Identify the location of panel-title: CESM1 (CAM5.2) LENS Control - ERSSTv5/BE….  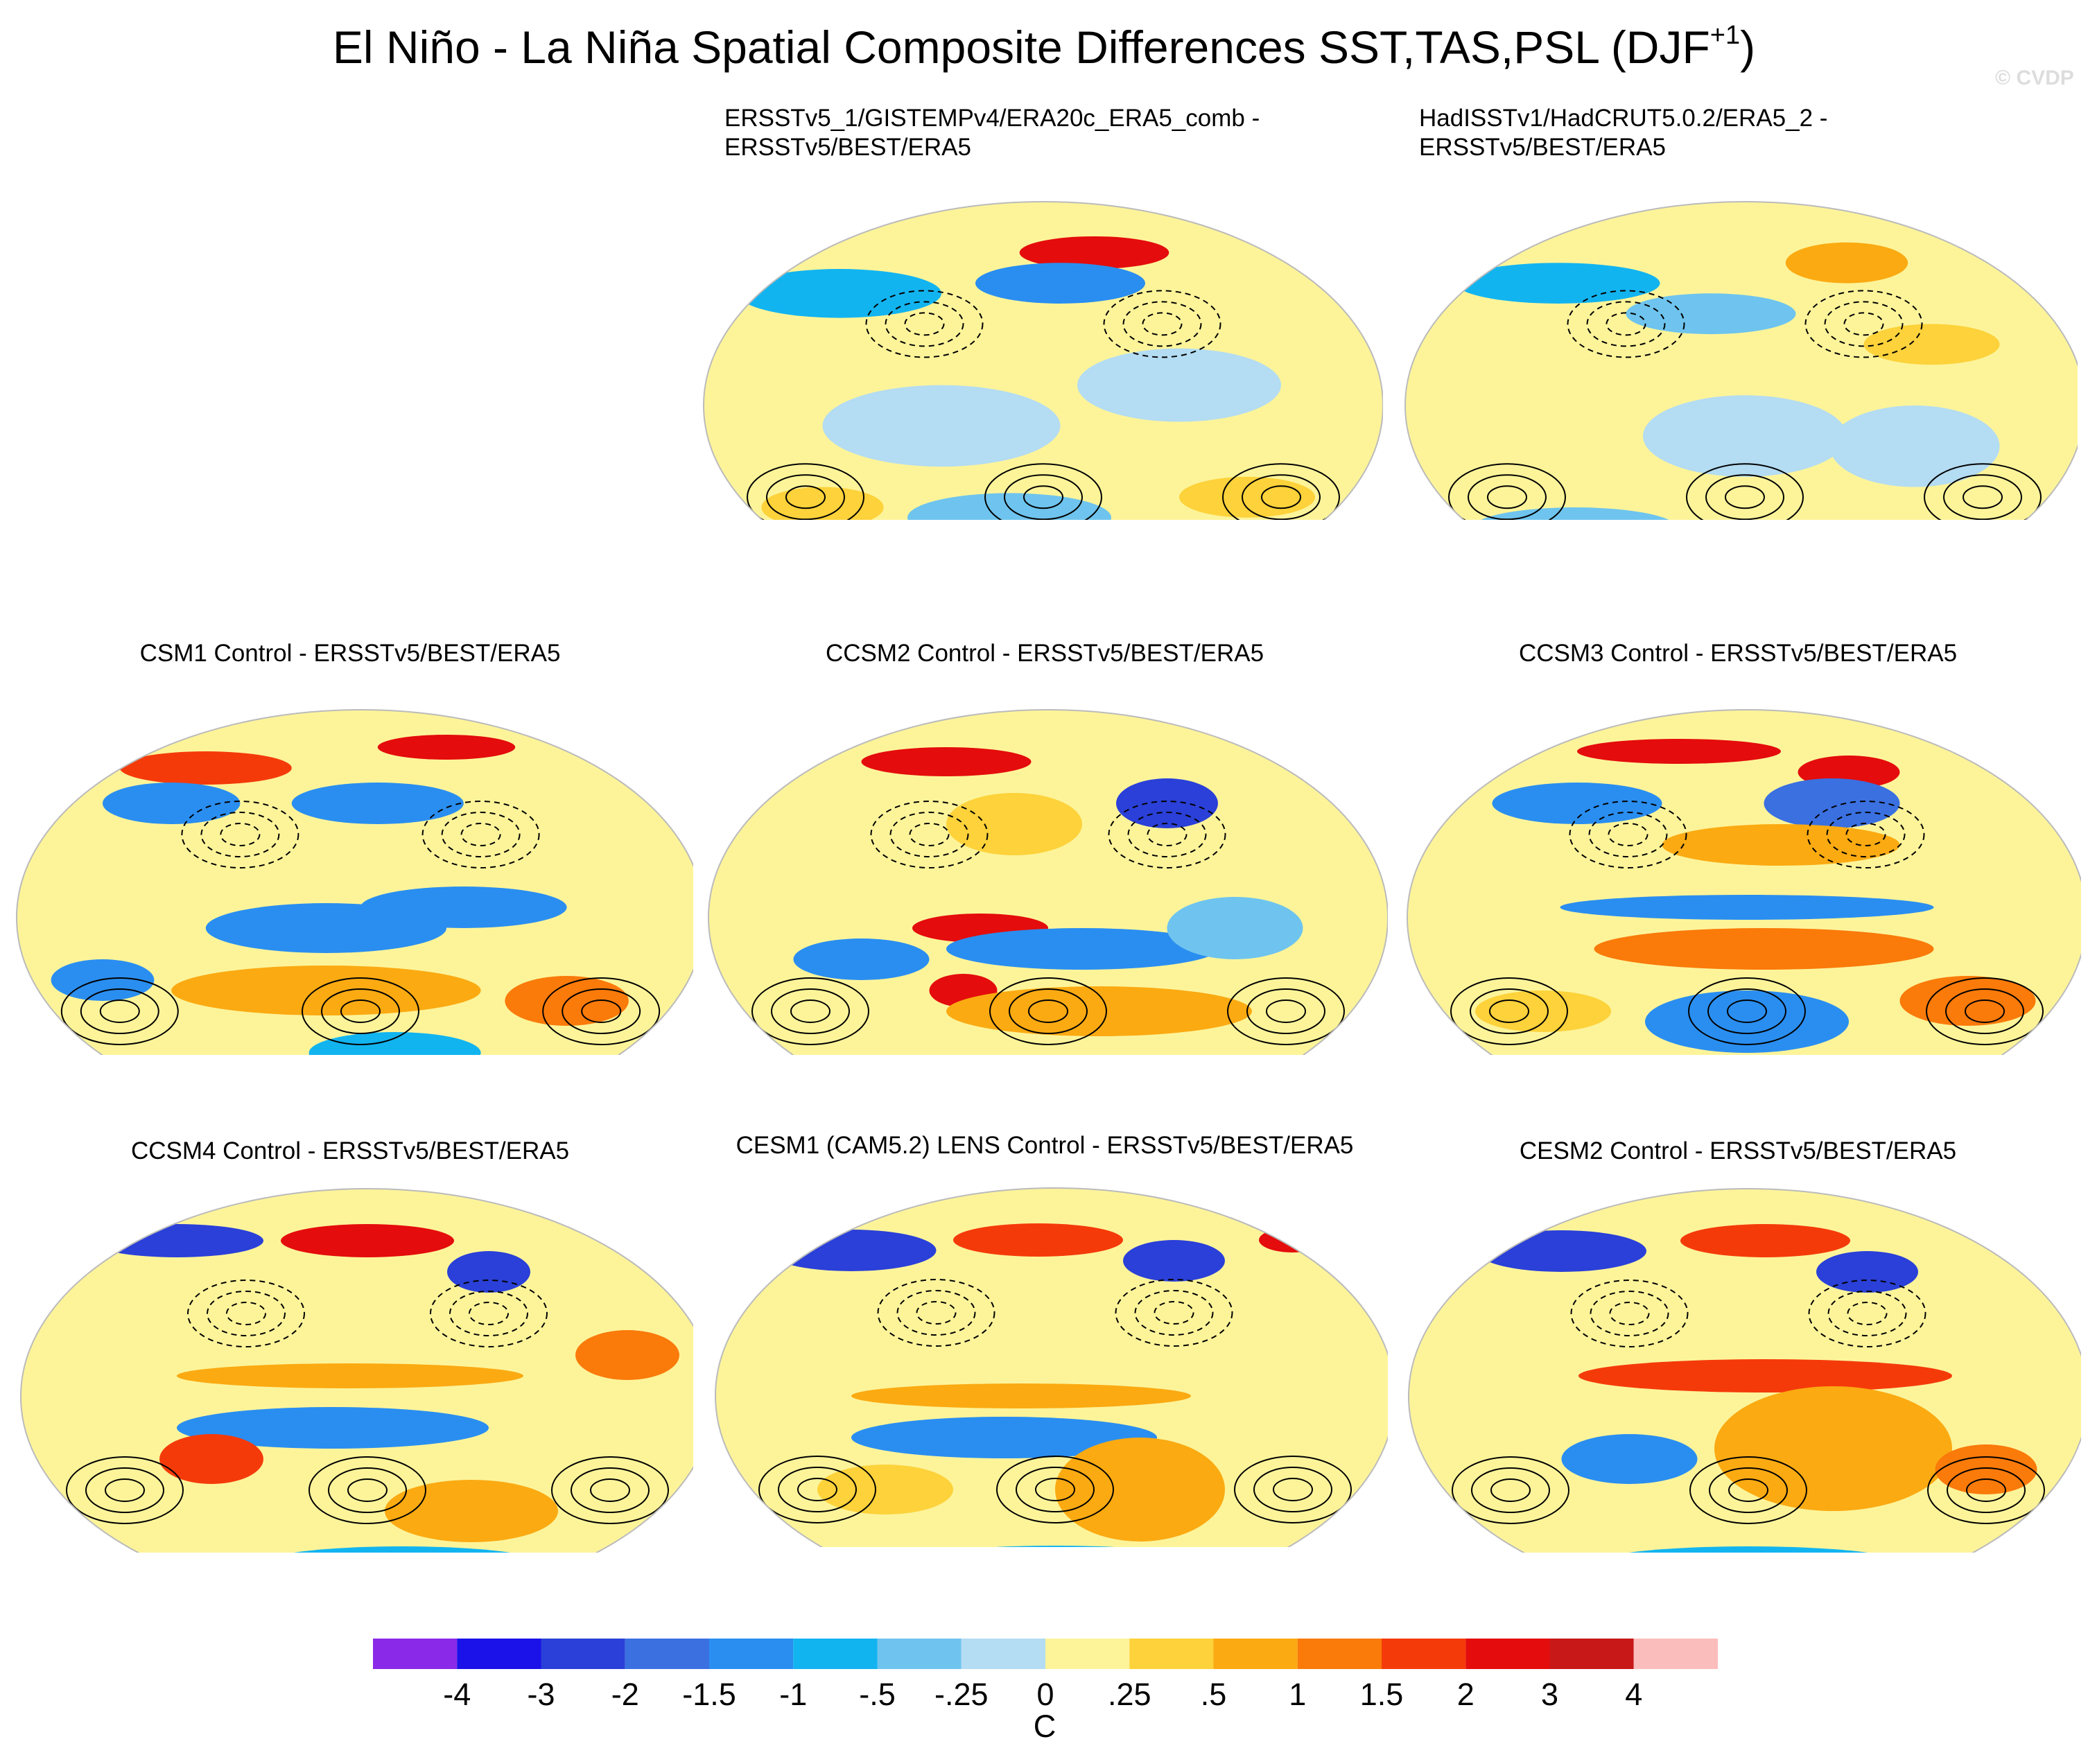
(1045, 1145).